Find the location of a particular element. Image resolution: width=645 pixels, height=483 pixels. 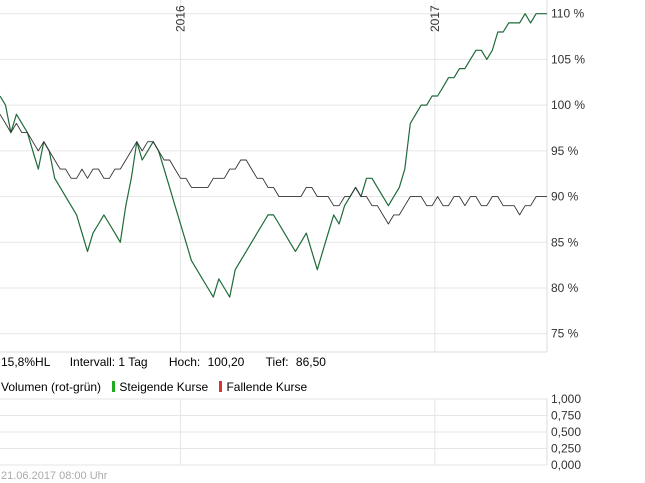

high-value: 100,20 is located at coordinates (226, 362).